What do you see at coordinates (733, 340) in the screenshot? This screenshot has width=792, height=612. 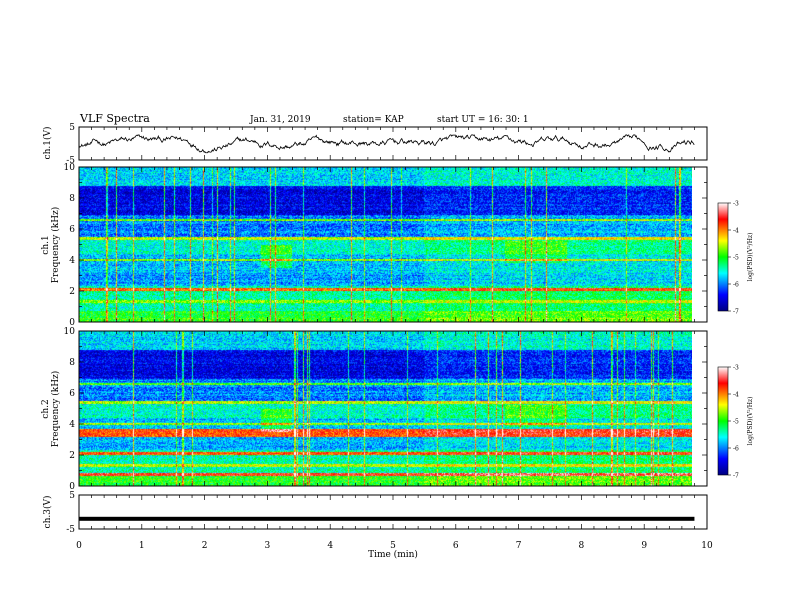 I see `colorbar-ticks: -3 -4 -5 -6 -7 -3 -4 -5 -6 -7` at bounding box center [733, 340].